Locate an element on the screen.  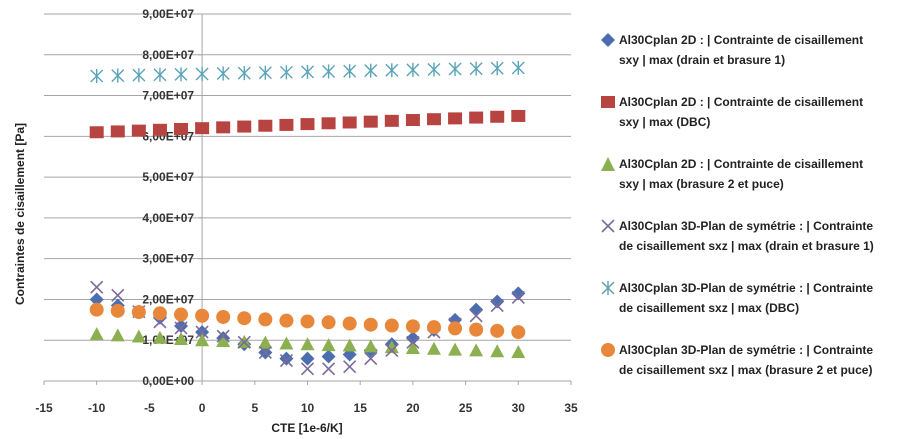
x-marker-icon is located at coordinates (608, 226).